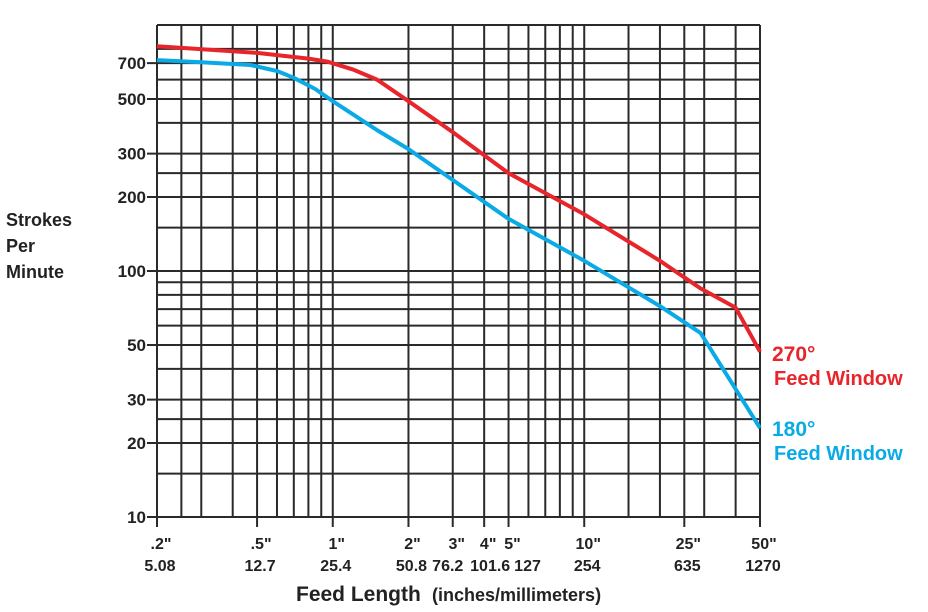 This screenshot has width=928, height=612. I want to click on x-tick-label-mm: 76.2, so click(447, 566).